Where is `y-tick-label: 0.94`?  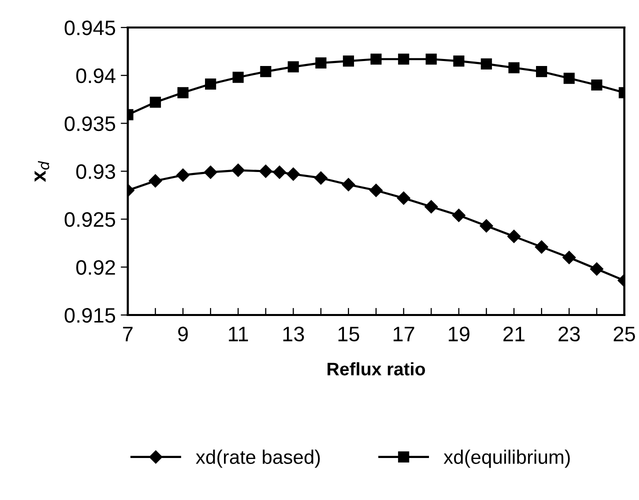
y-tick-label: 0.94 is located at coordinates (96, 76).